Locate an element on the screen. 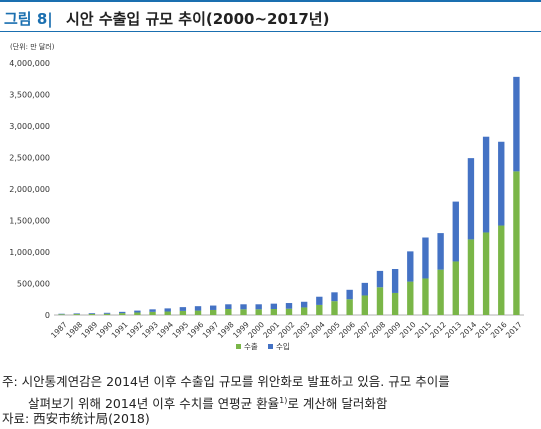 The width and height of the screenshot is (541, 429). x-tick-label: 2008 is located at coordinates (377, 330).